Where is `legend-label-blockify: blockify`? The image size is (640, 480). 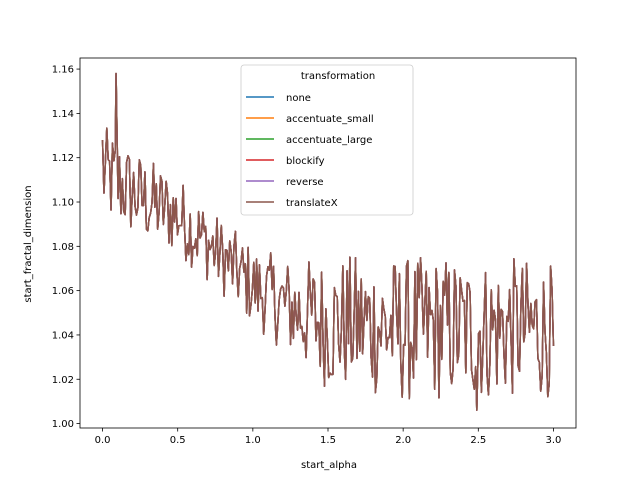
legend-label-blockify: blockify is located at coordinates (305, 161).